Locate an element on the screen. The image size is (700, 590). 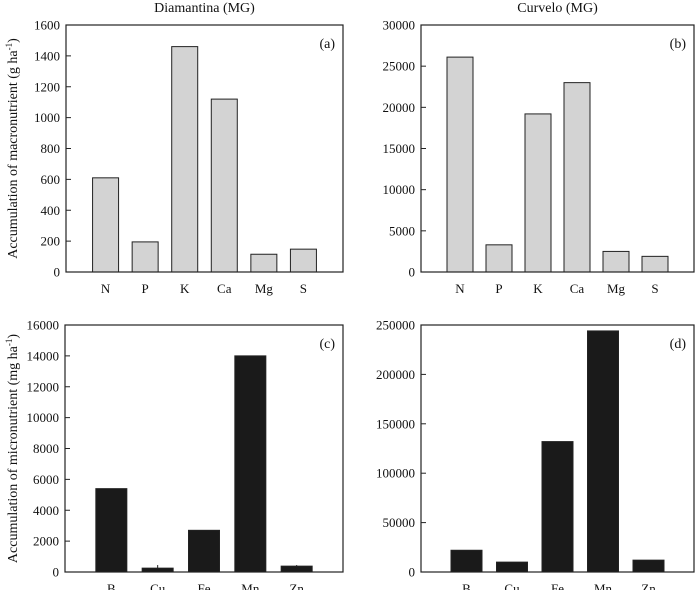
y-tick-label: 5000 is located at coordinates (402, 230).